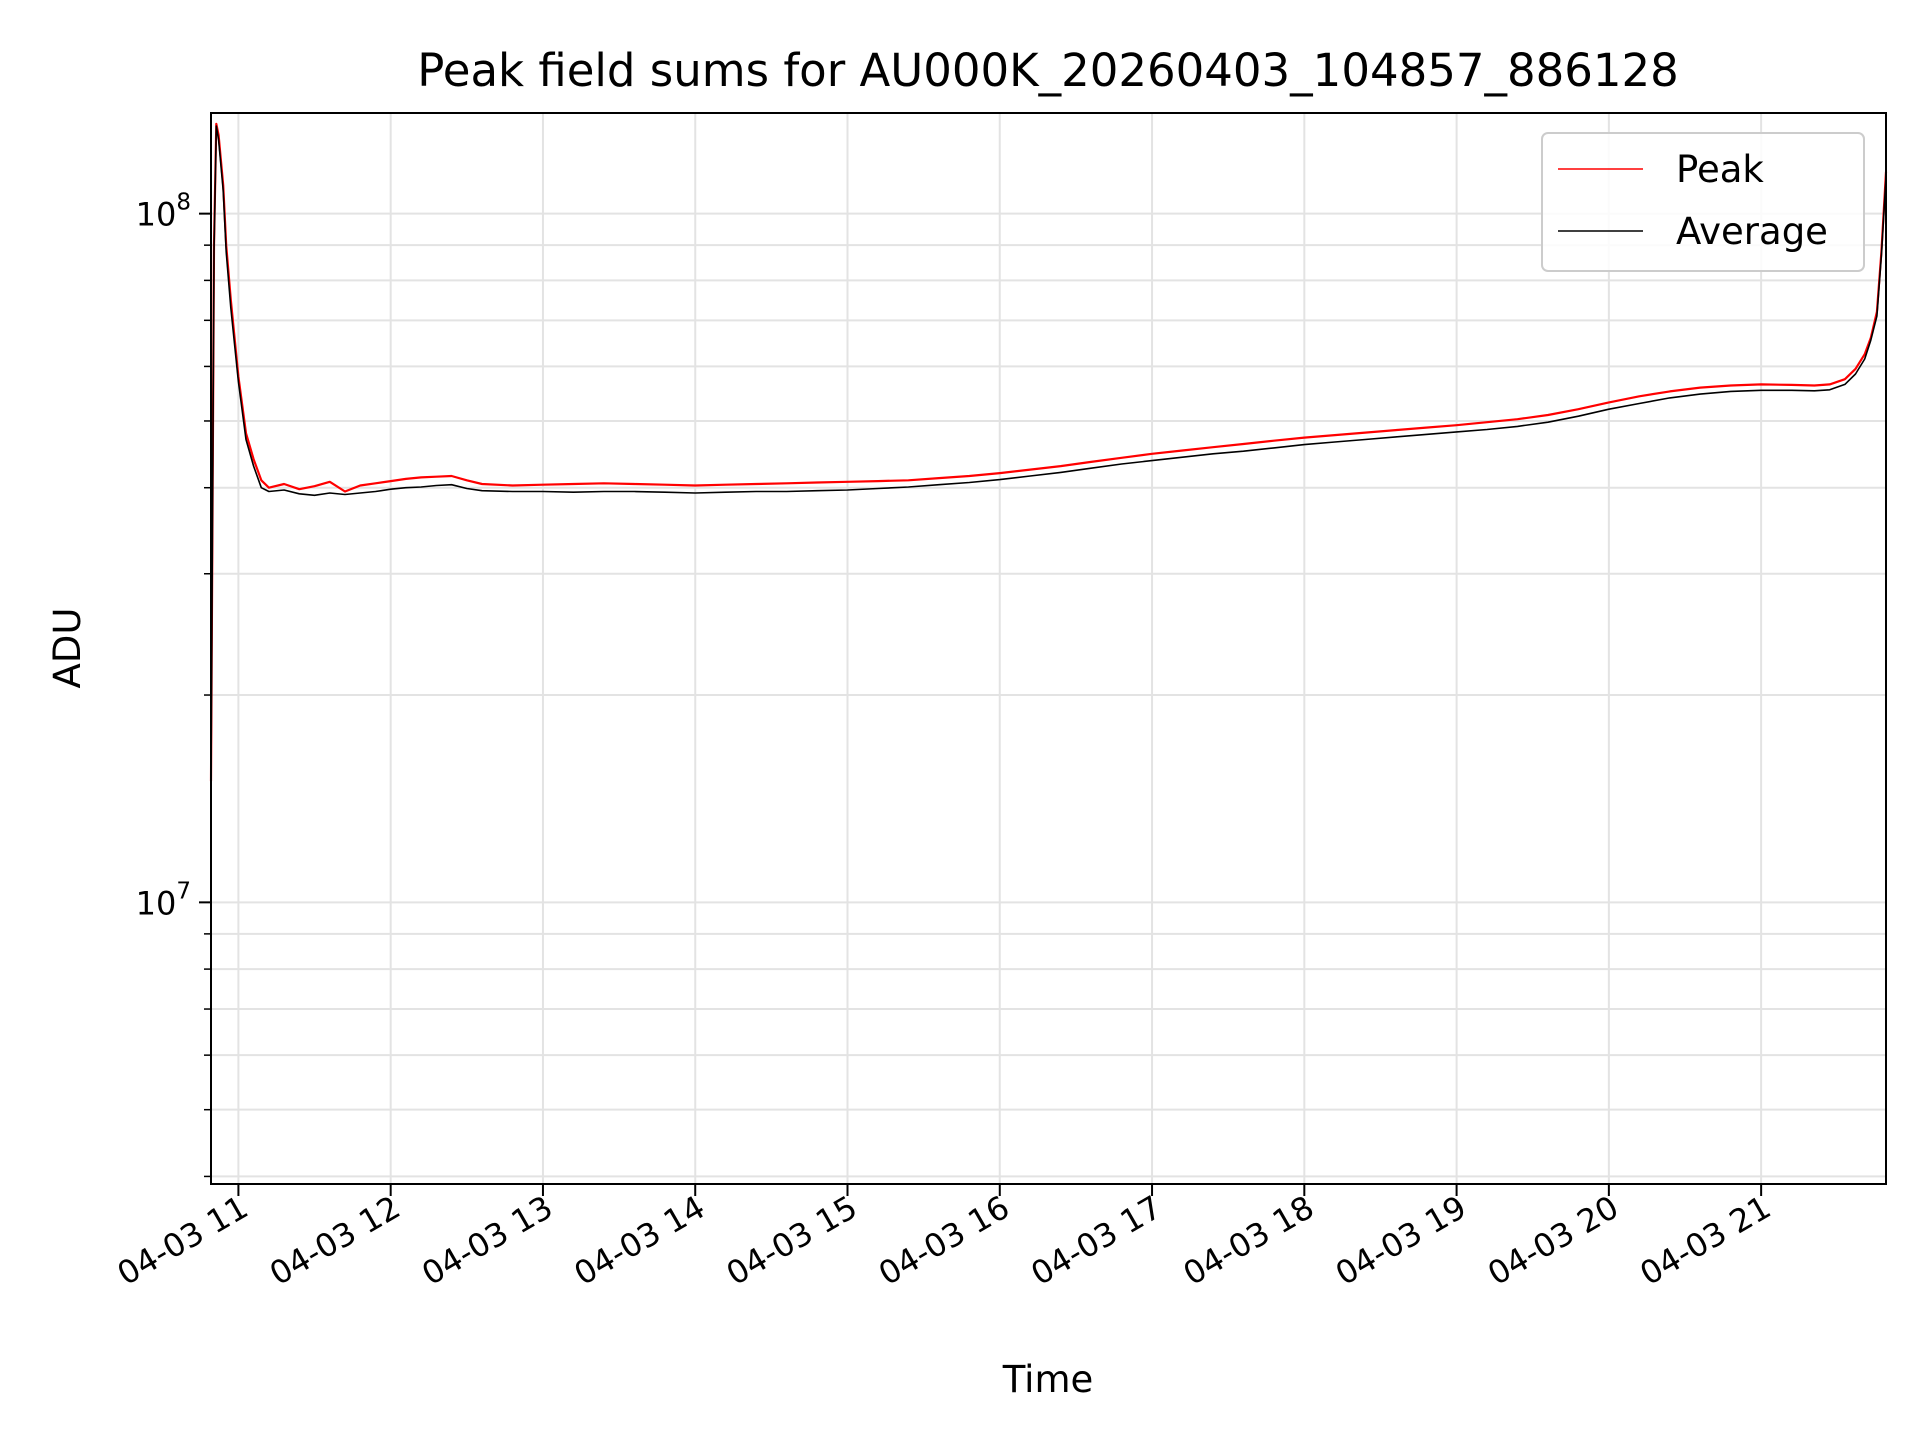 The height and width of the screenshot is (1440, 1920). I want to click on legend-label-average: Average, so click(1752, 231).